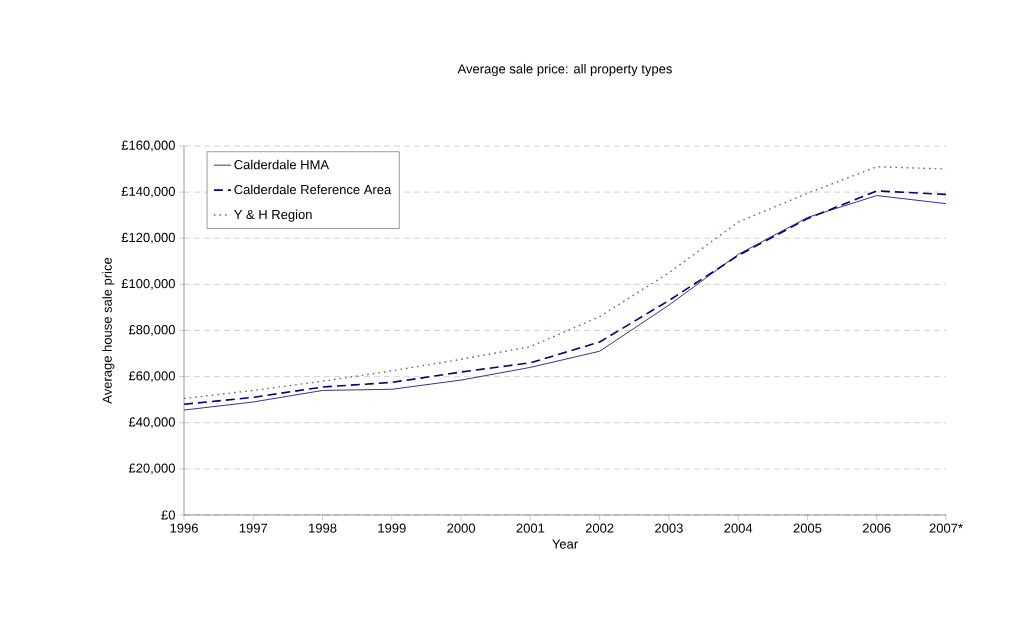 Image resolution: width=1013 pixels, height=644 pixels. What do you see at coordinates (599, 528) in the screenshot?
I see `x-tick-label: 2002` at bounding box center [599, 528].